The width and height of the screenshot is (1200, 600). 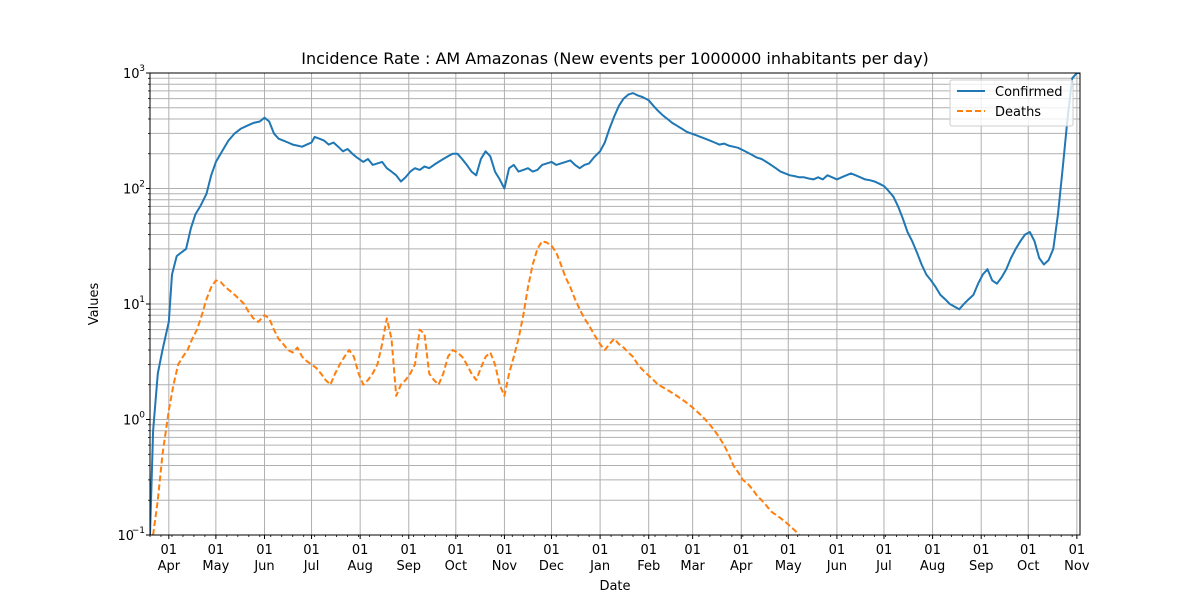 I want to click on x-axis-label: Date, so click(x=614, y=586).